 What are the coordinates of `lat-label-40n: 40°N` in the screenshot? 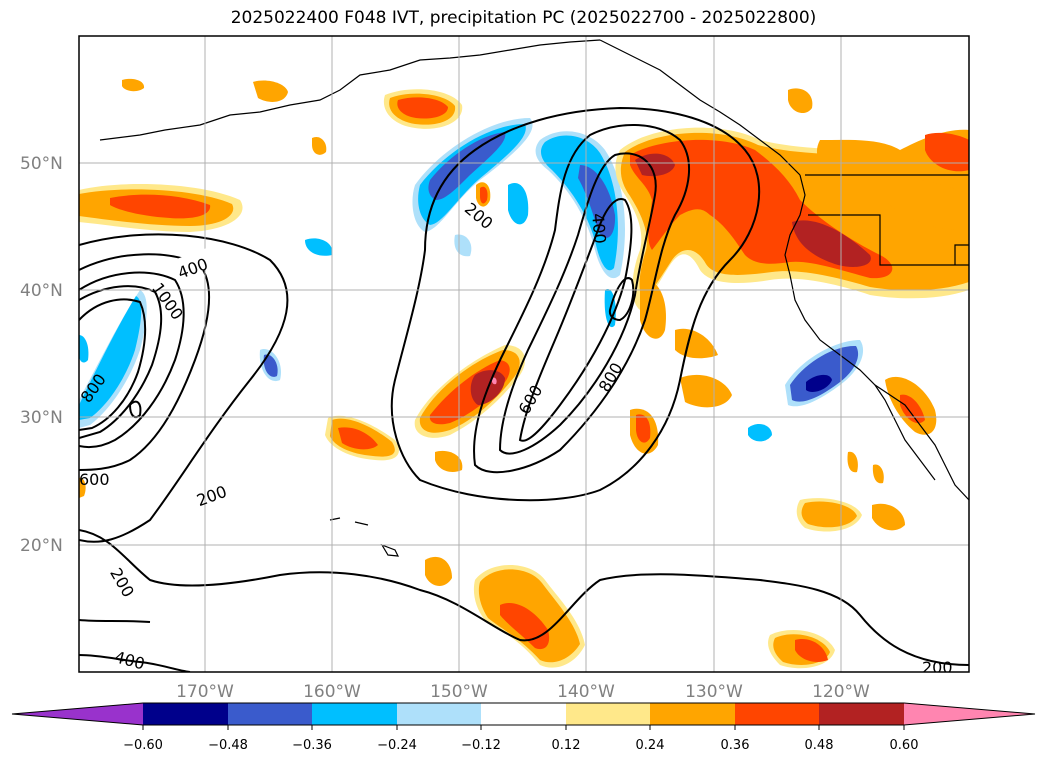 It's located at (41, 291).